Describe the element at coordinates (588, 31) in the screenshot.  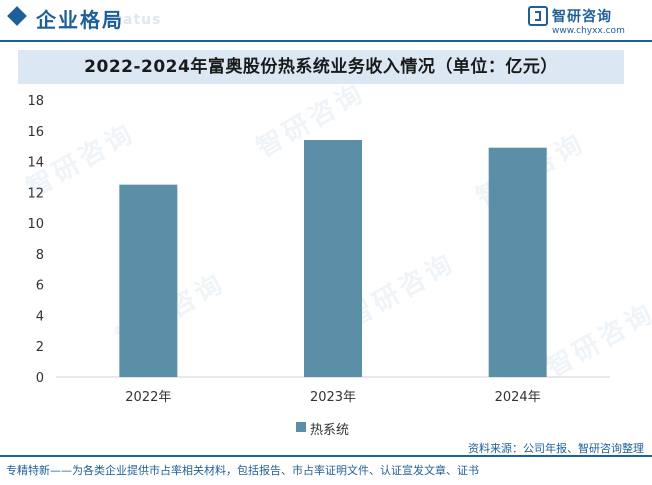
I see `logo-url: www.chyxx.com` at that location.